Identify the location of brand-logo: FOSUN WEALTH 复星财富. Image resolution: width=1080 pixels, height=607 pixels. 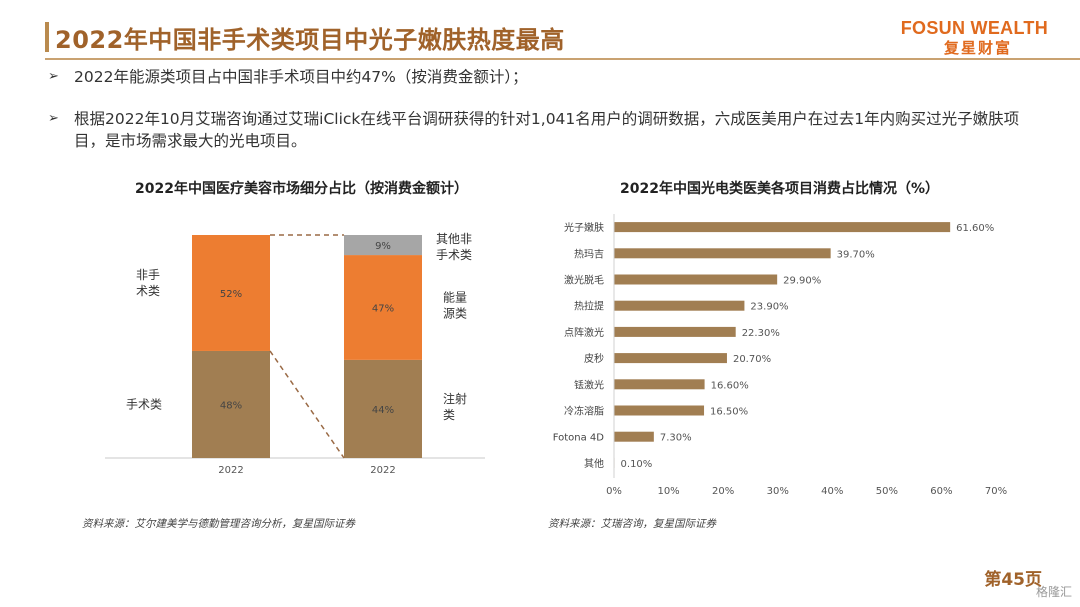
(974, 38).